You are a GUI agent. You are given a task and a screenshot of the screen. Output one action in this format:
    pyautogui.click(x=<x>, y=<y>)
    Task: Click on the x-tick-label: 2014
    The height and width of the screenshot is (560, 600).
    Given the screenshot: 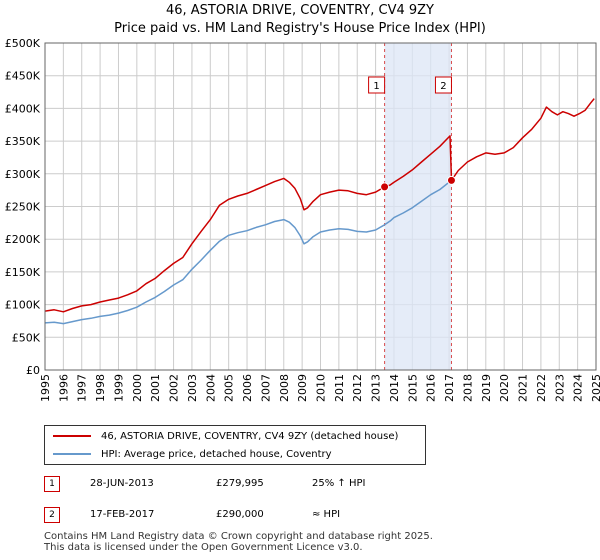 What is the action you would take?
    pyautogui.click(x=394, y=388)
    